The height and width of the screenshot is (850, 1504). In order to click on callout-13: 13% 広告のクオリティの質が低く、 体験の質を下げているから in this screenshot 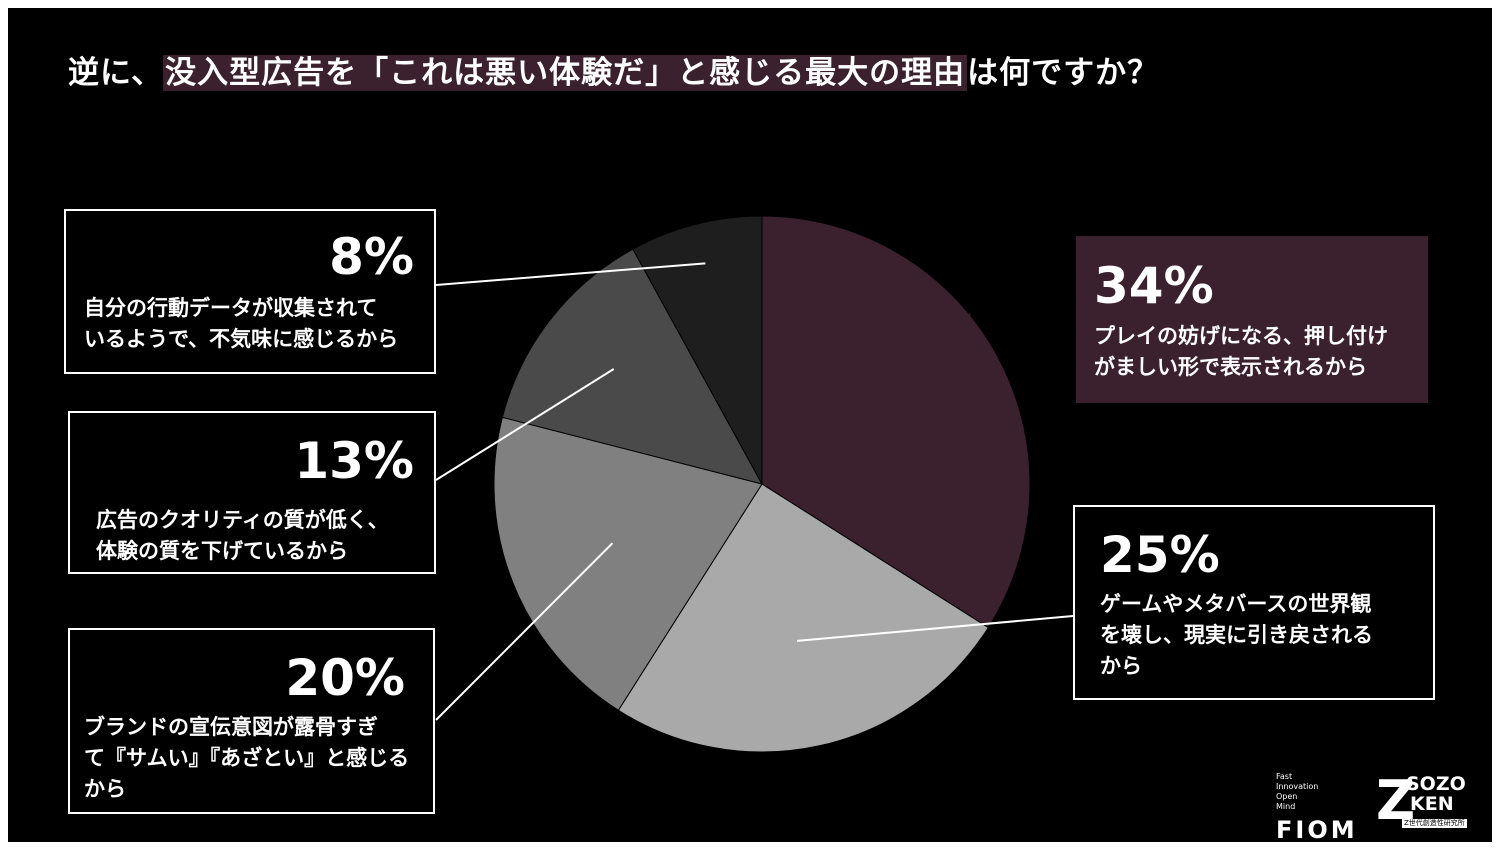, I will do `click(252, 492)`.